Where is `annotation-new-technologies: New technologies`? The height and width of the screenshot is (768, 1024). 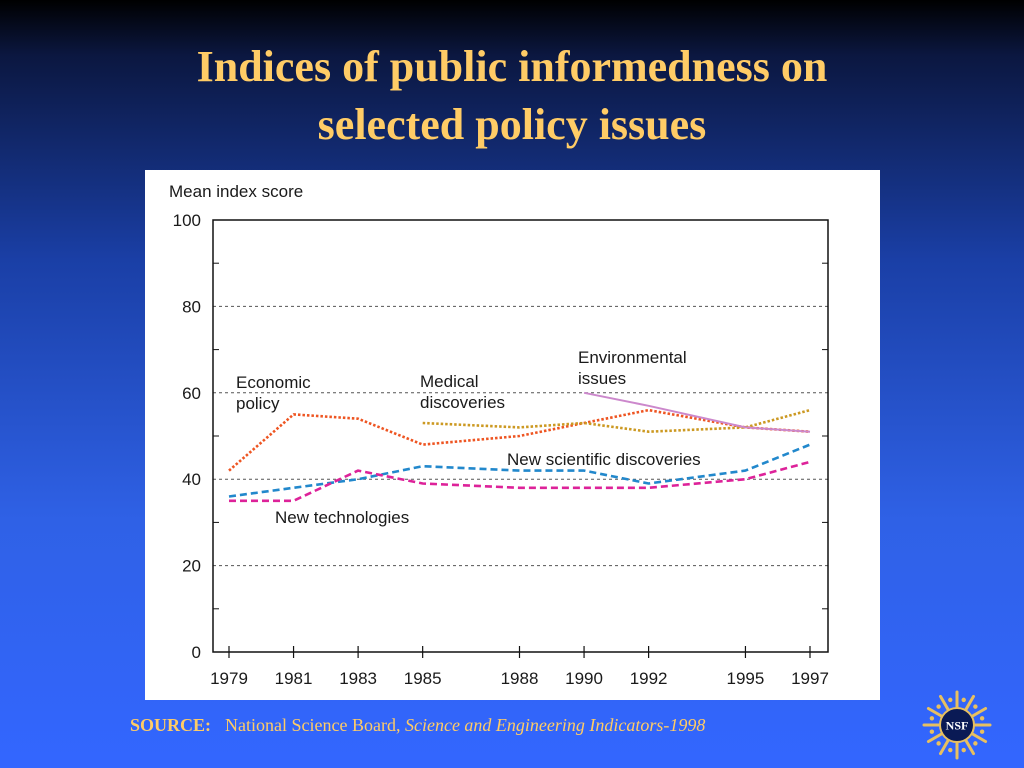
annotation-new-technologies: New technologies is located at coordinates (342, 517).